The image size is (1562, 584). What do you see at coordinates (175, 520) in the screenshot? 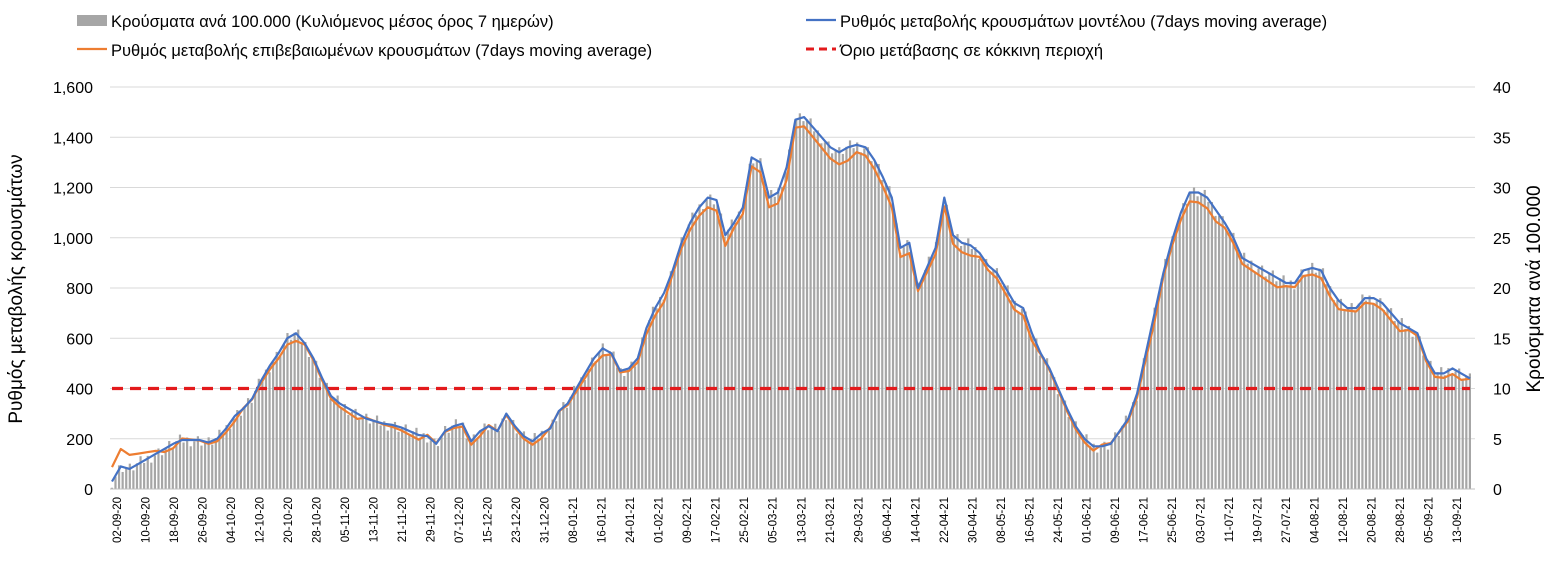
I see `x-tick-label: 18-09-20` at bounding box center [175, 520].